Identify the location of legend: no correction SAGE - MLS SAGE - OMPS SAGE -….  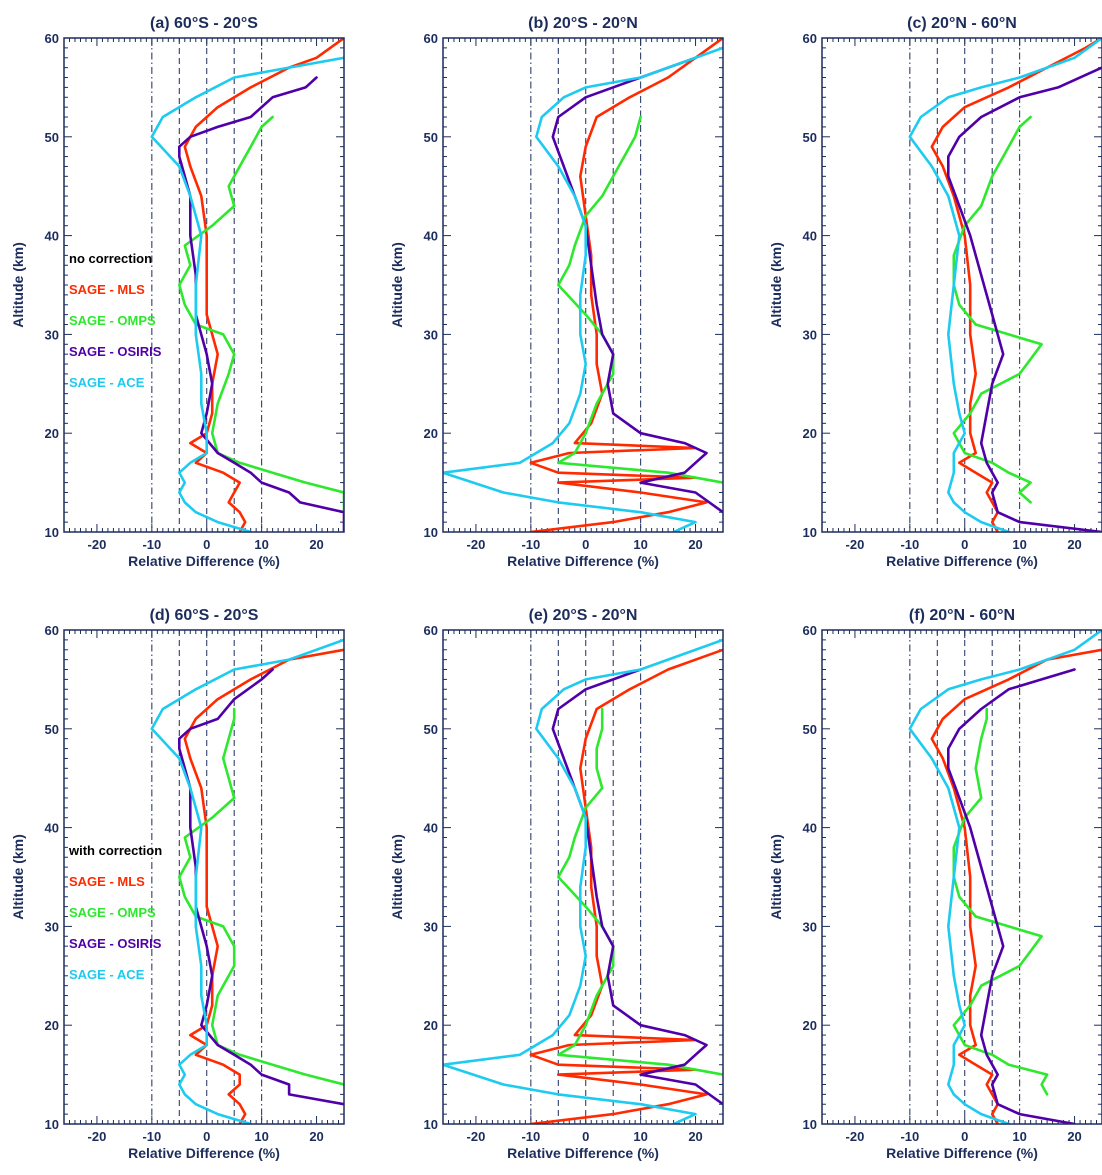
(115, 320).